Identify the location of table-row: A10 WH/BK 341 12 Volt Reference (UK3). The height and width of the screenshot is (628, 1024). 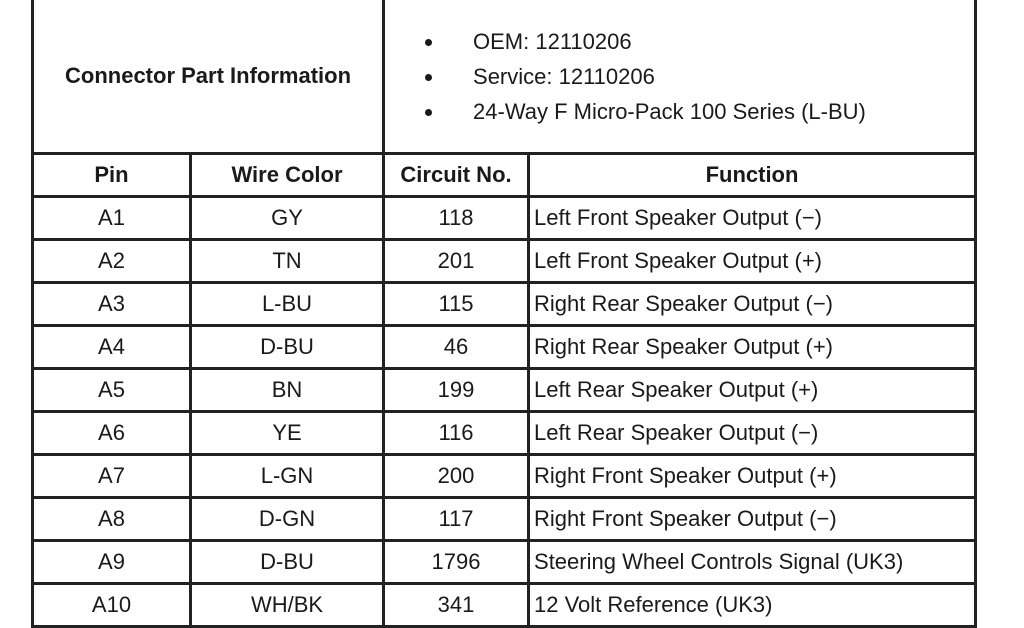
(504, 605).